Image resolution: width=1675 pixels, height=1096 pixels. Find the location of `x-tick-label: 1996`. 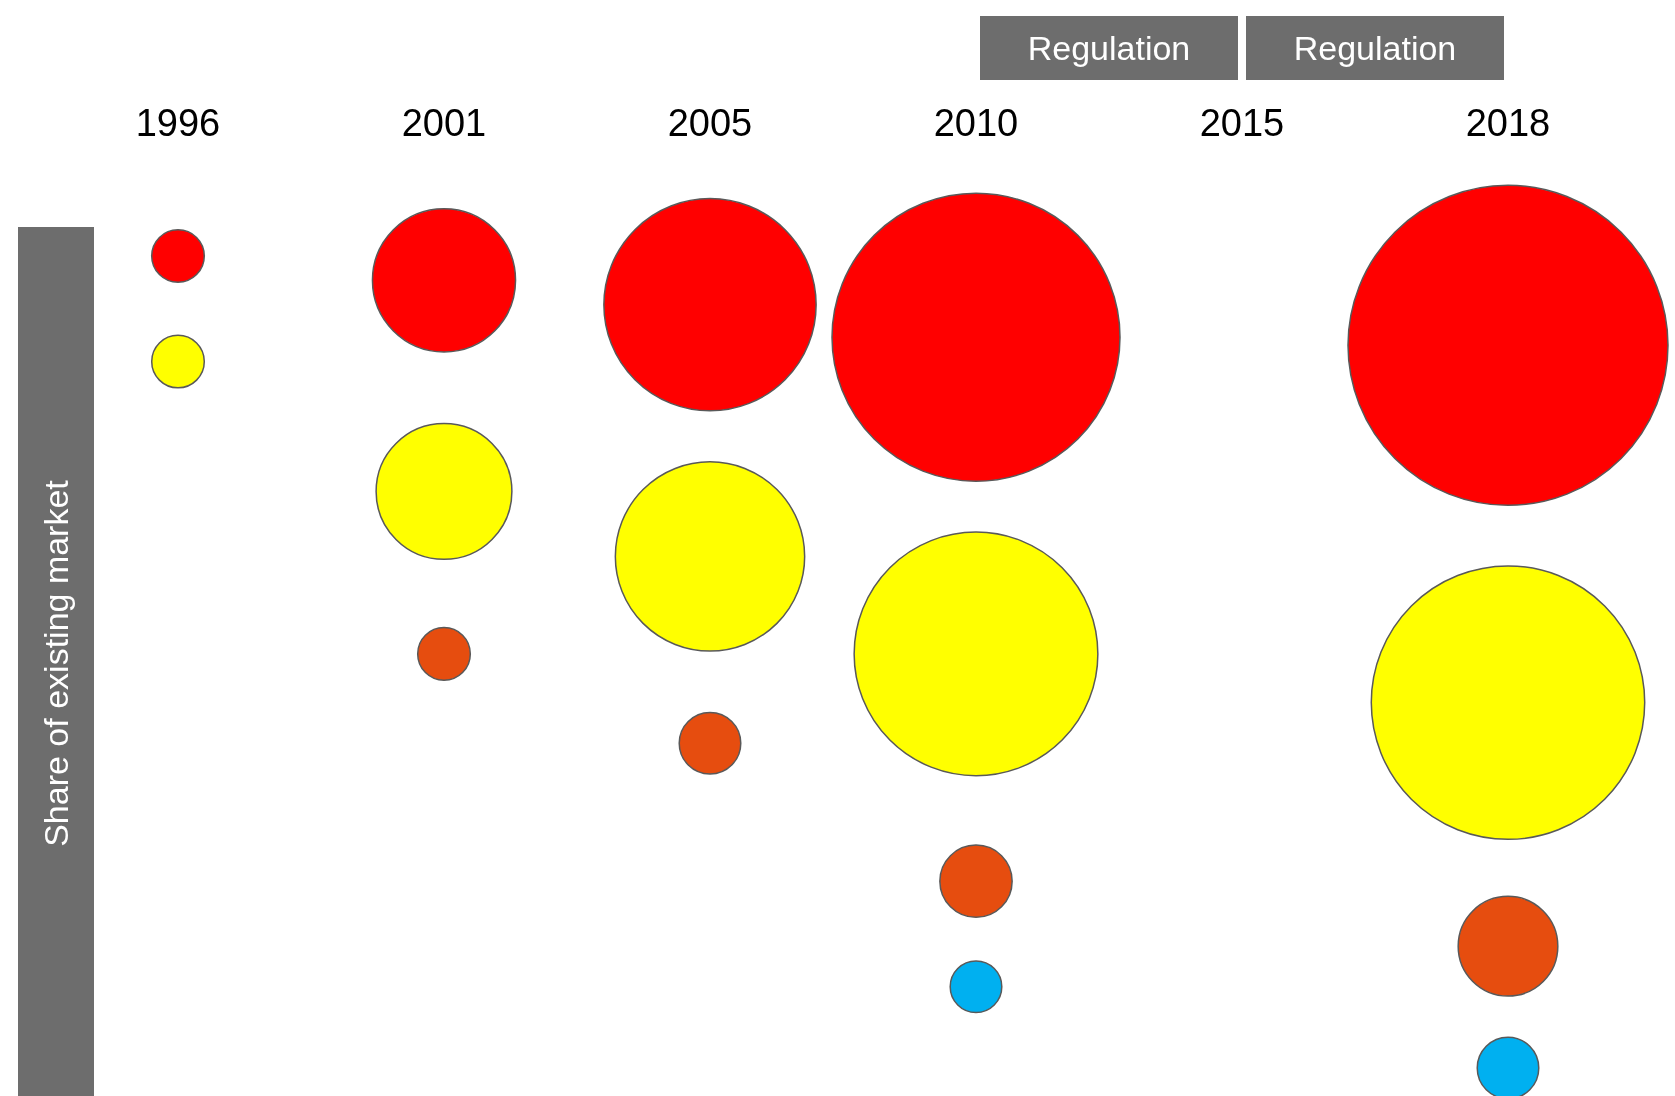

x-tick-label: 1996 is located at coordinates (178, 123).